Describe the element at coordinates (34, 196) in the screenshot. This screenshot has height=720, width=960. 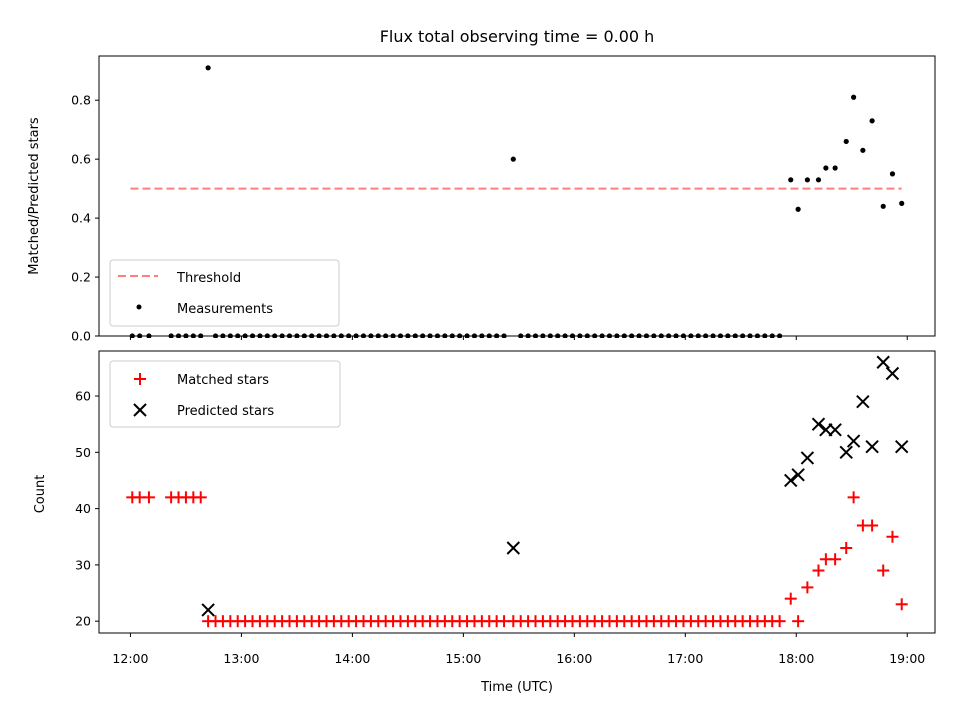
I see `y-axis-label-ratio: Matched/Predicted stars` at that location.